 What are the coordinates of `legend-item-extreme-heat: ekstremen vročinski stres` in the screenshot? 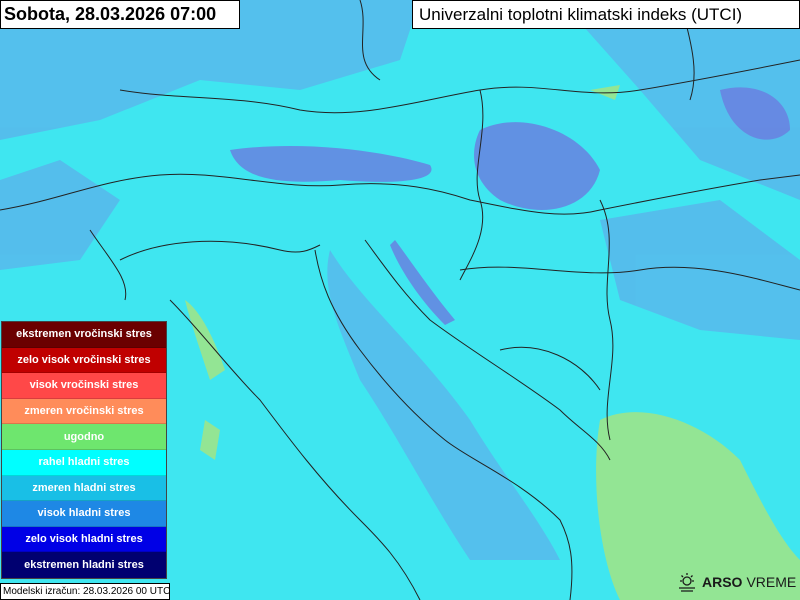 It's located at (84, 335).